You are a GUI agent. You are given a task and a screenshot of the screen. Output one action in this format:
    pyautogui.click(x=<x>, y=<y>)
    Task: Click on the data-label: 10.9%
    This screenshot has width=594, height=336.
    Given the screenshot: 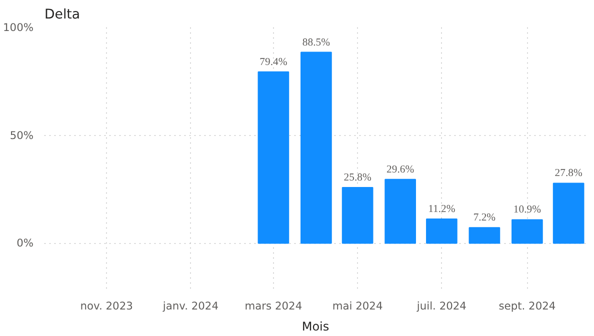 What is the action you would take?
    pyautogui.click(x=527, y=210)
    